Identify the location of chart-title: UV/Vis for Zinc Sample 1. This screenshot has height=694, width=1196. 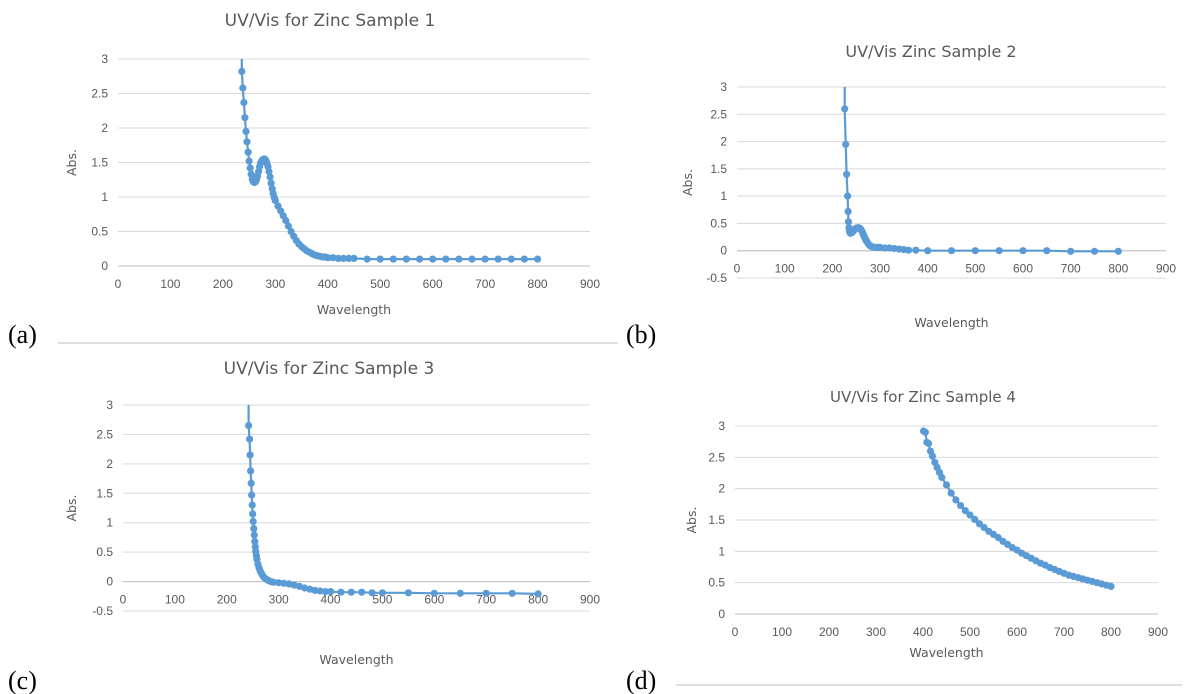
(330, 21).